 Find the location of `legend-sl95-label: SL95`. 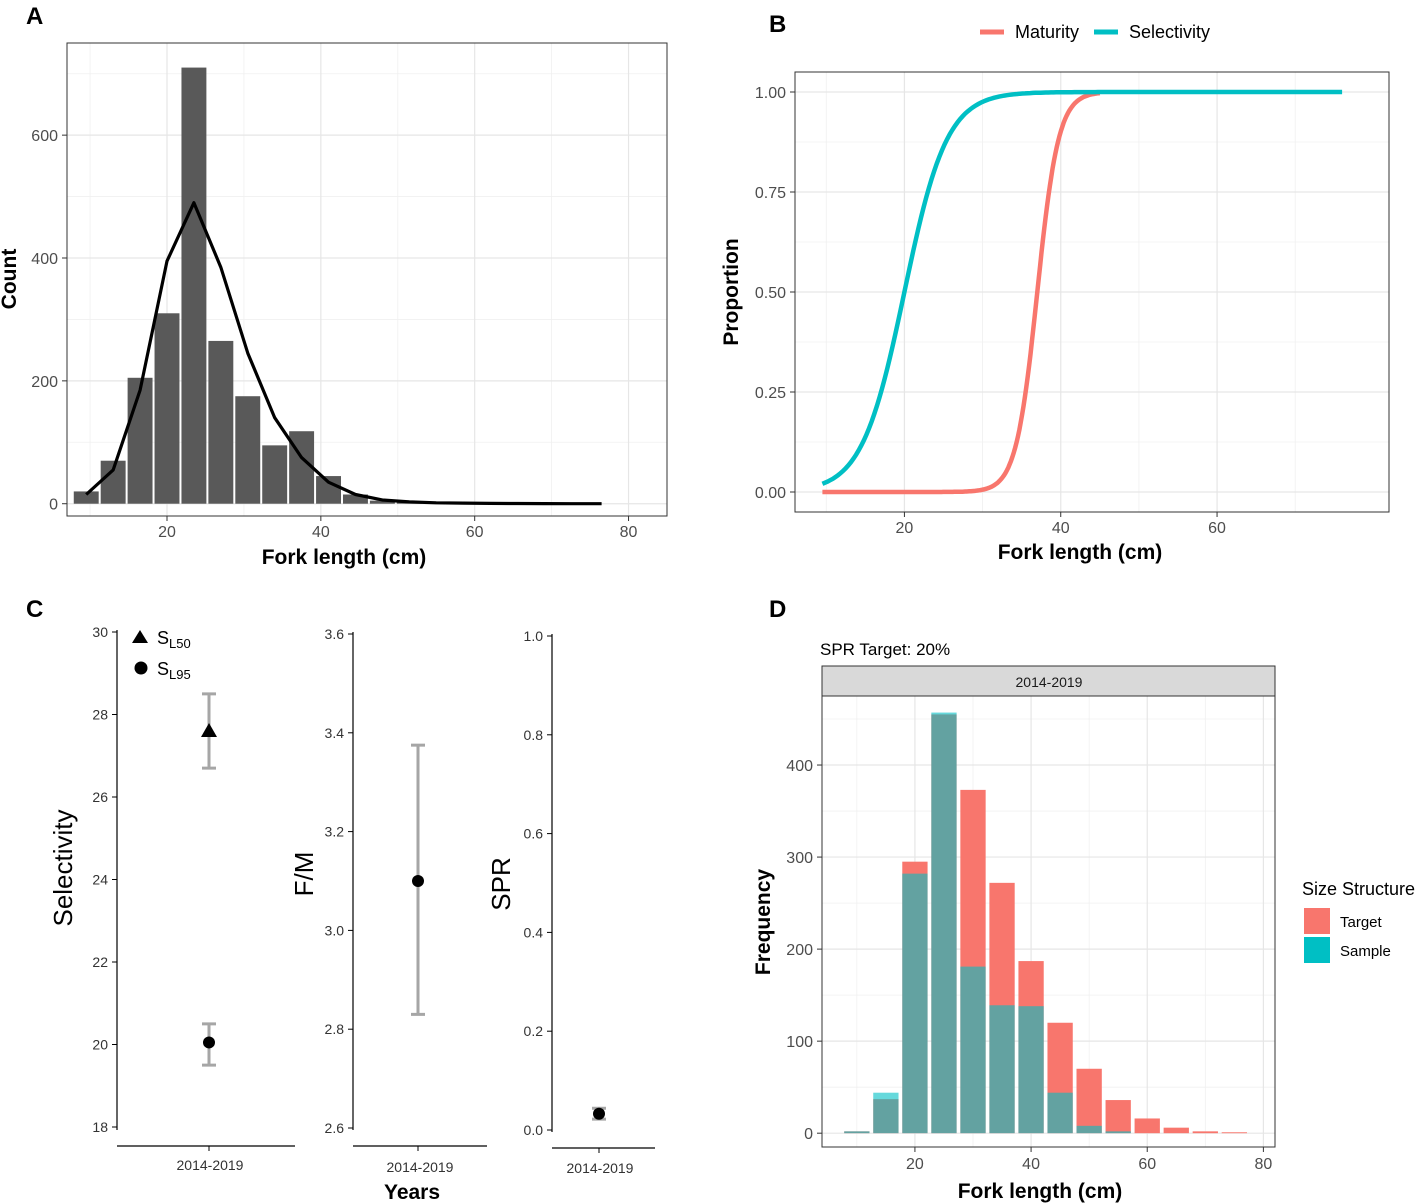

legend-sl95-label: SL95 is located at coordinates (174, 670).